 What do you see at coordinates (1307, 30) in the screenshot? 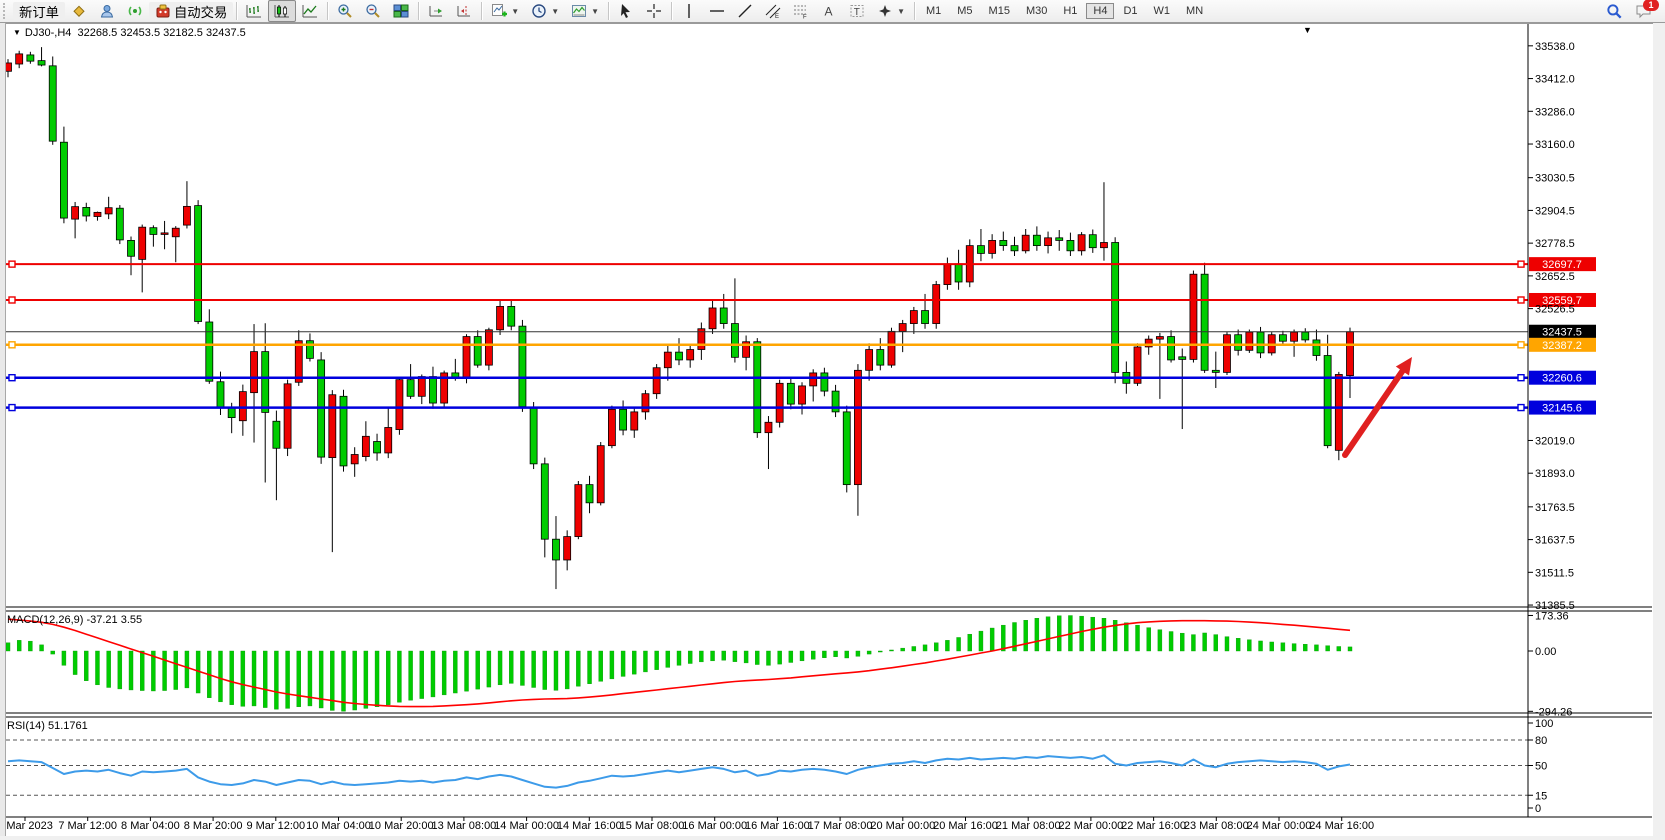
I see `chart-menu-arrow-icon: ▼` at bounding box center [1307, 30].